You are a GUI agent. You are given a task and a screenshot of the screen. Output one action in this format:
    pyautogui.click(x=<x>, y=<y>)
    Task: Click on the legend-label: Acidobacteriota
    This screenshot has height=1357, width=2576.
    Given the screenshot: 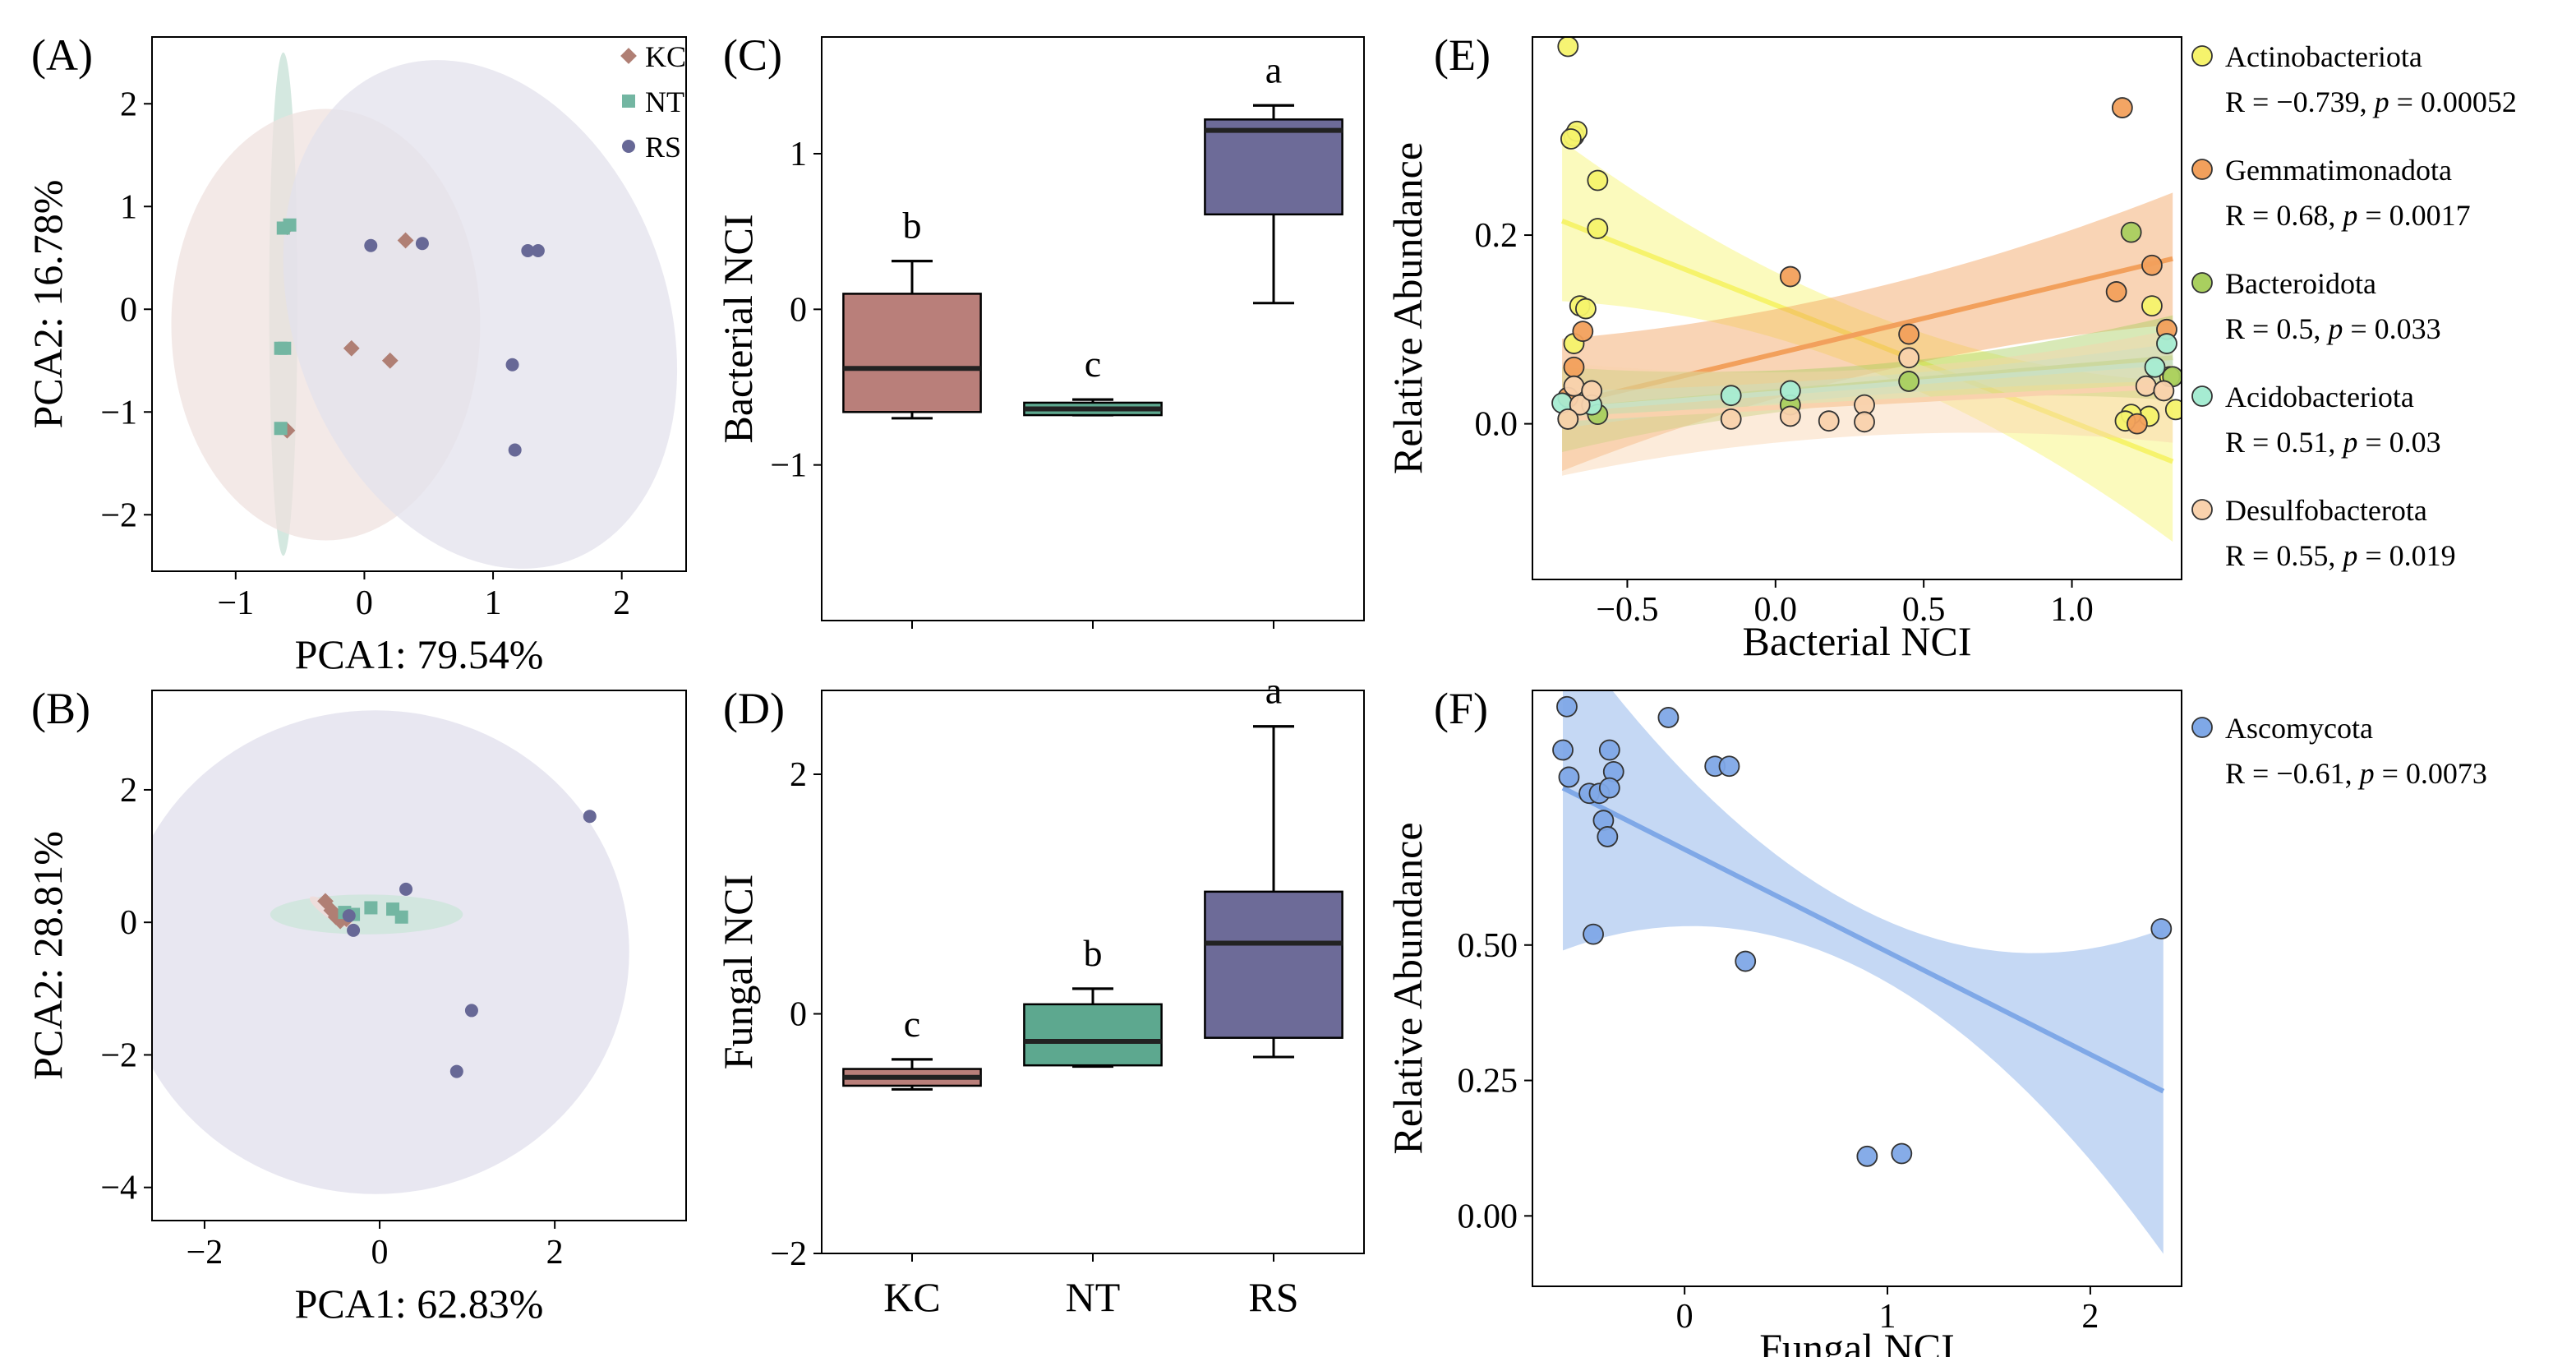 What is the action you would take?
    pyautogui.click(x=2319, y=397)
    